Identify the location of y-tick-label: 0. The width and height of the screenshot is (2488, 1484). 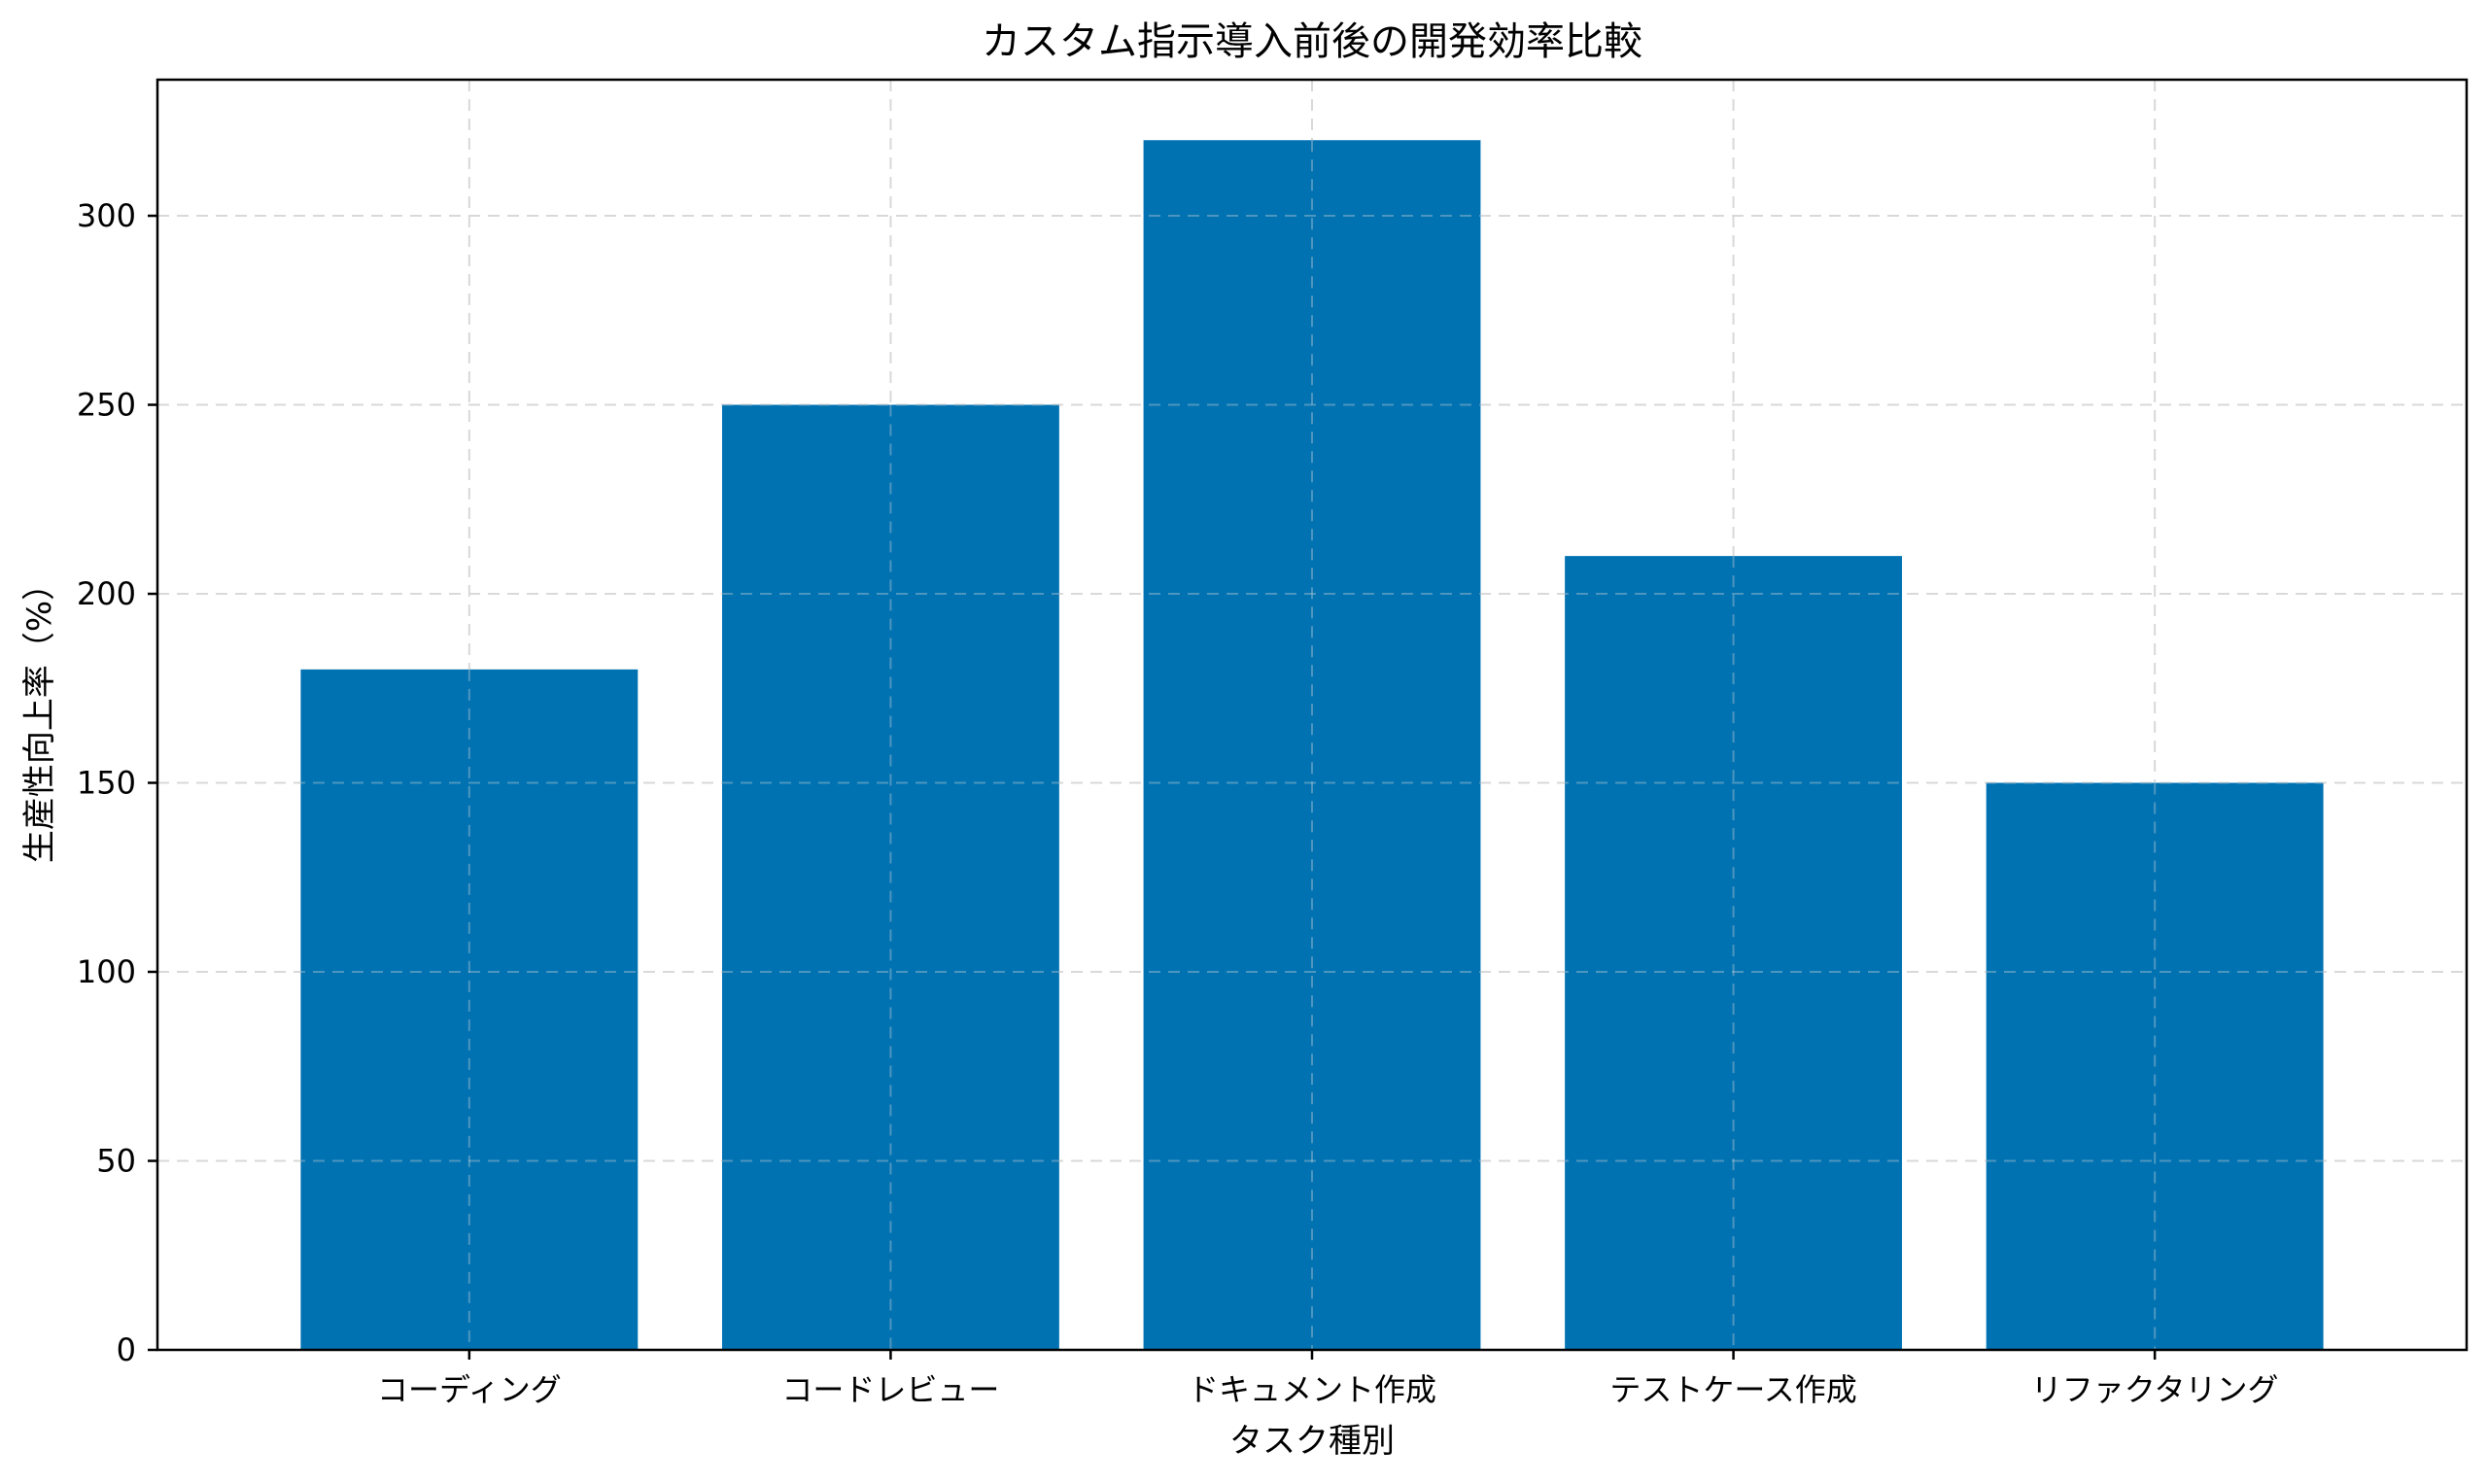
(126, 1349).